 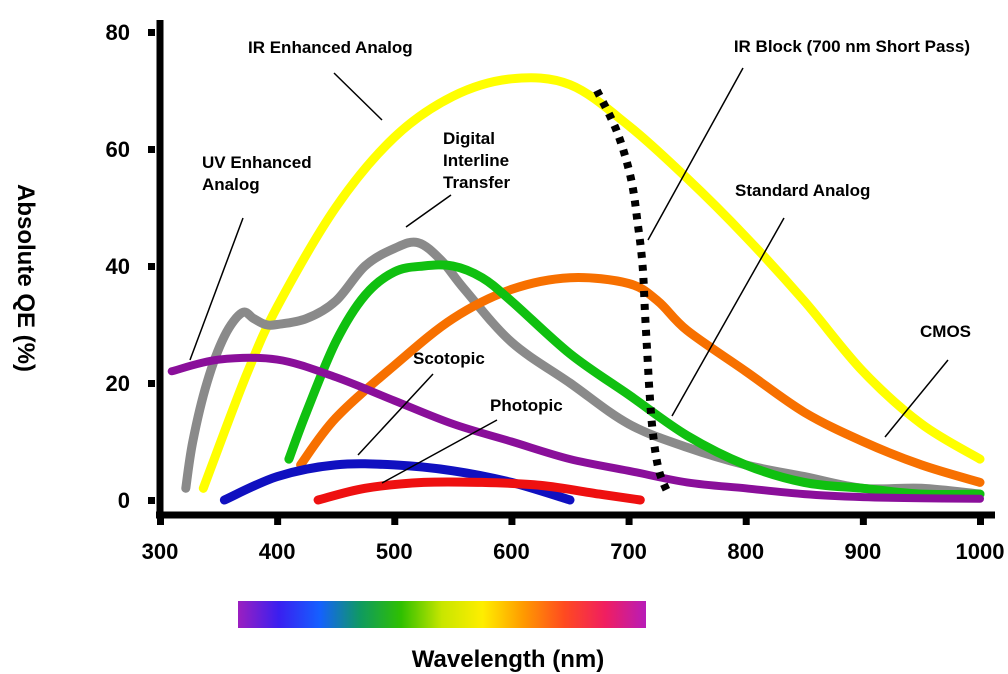 I want to click on x-ticks: 300 400 500 600 700 800 900 1000, so click(x=573, y=541).